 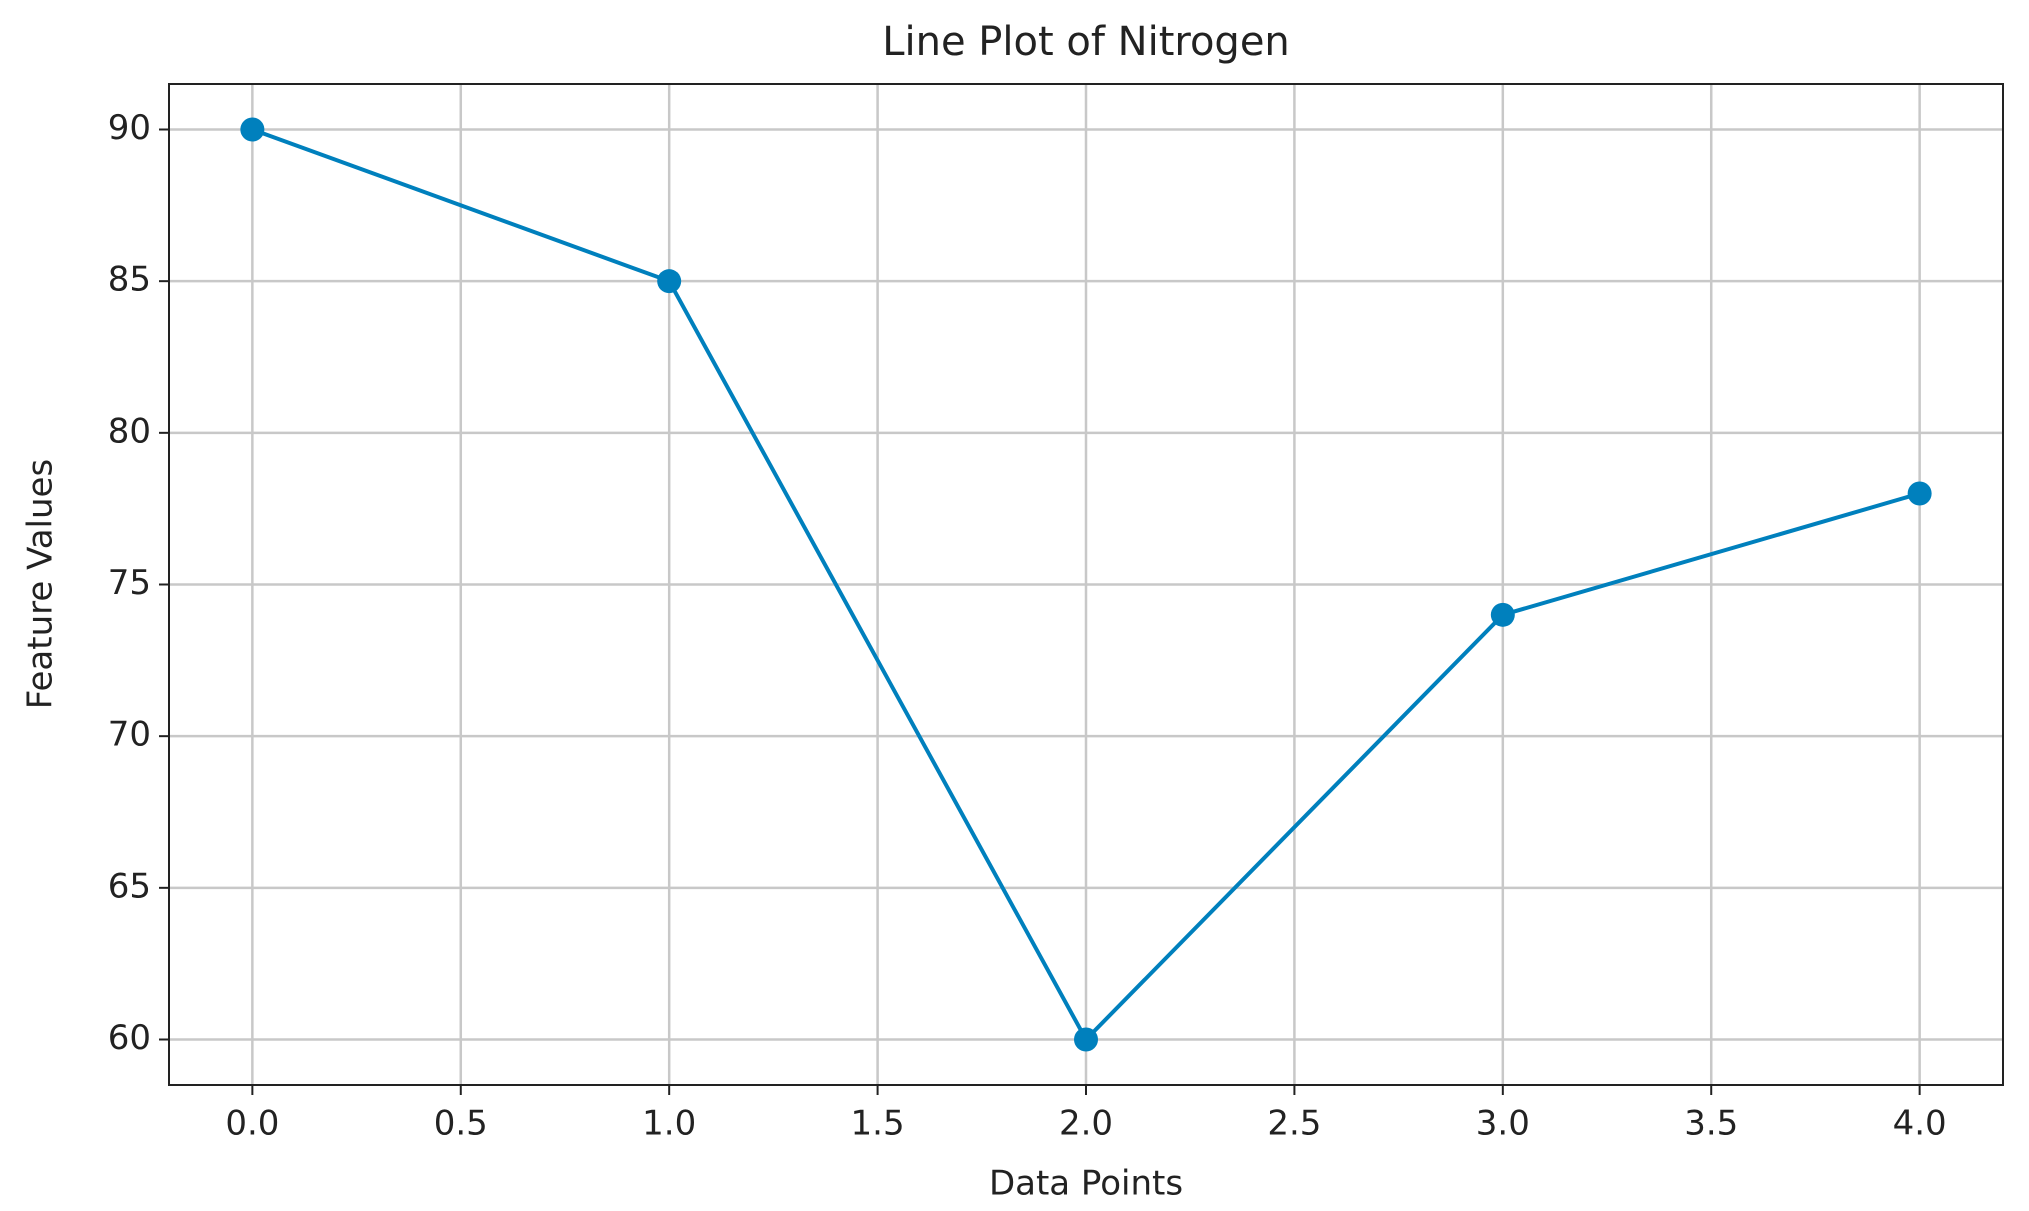 What do you see at coordinates (129, 1038) in the screenshot?
I see `y-tick-label: 60` at bounding box center [129, 1038].